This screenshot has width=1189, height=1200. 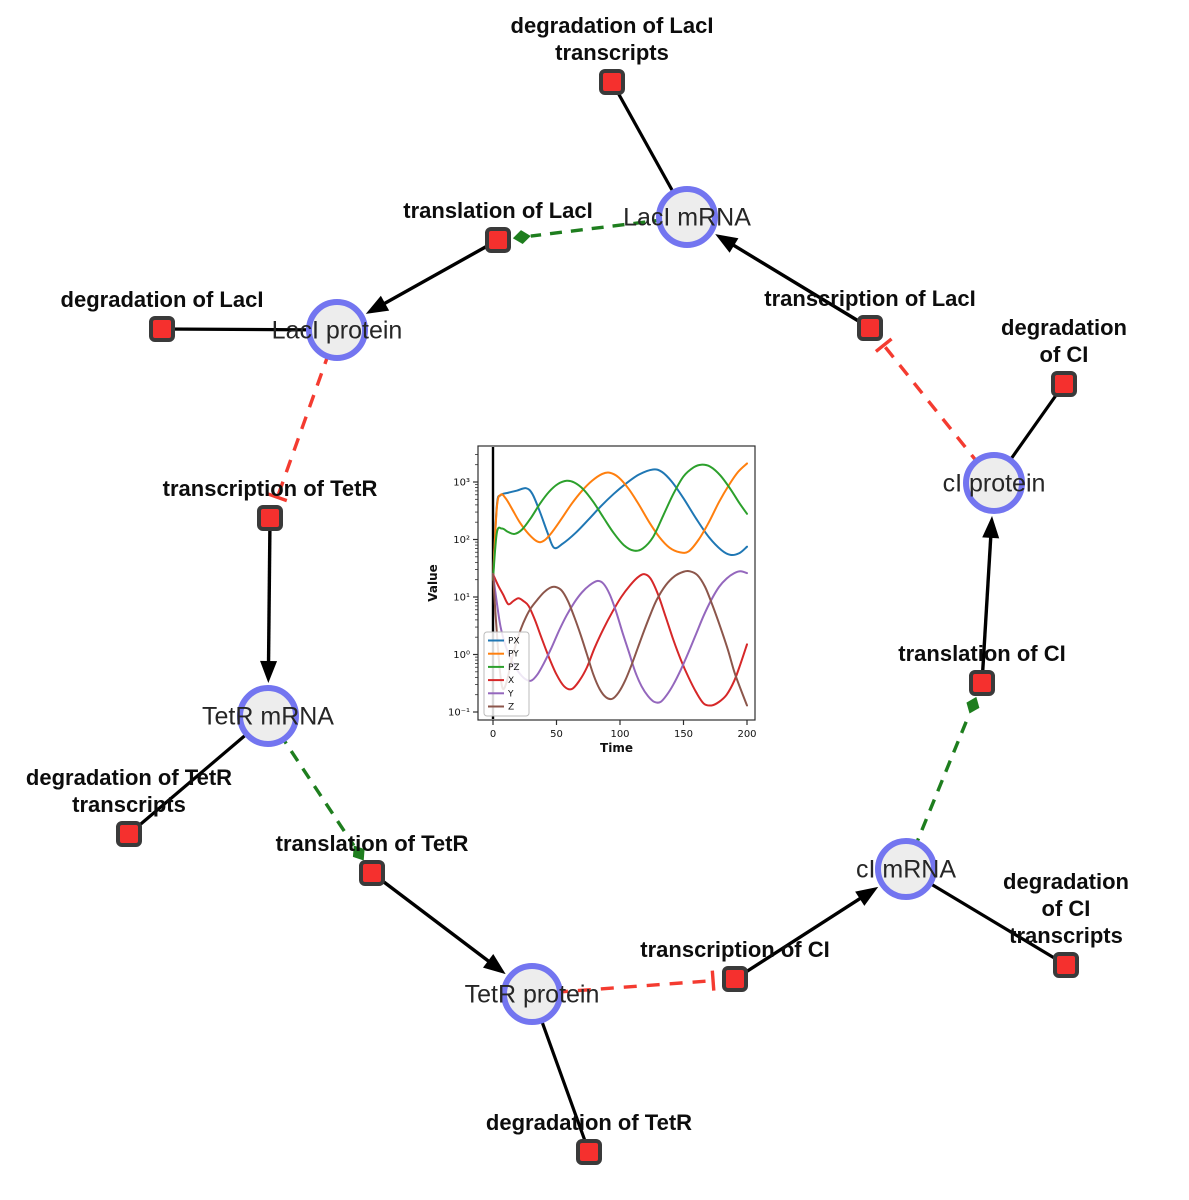 What do you see at coordinates (461, 540) in the screenshot?
I see `y-tick-label: 10²` at bounding box center [461, 540].